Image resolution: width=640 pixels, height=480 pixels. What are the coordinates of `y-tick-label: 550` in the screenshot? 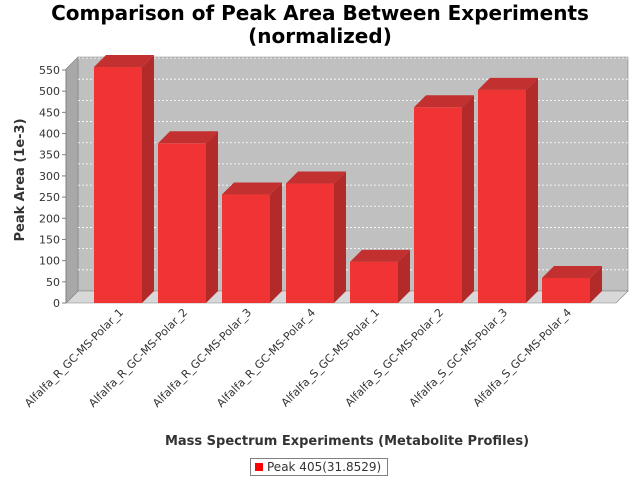 It's located at (49, 70).